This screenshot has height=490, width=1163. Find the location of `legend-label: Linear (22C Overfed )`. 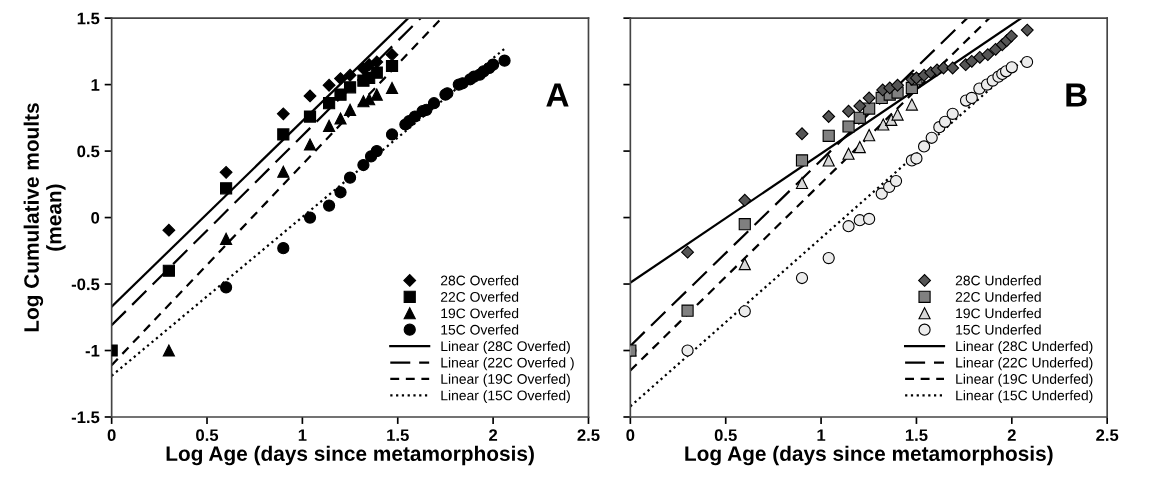

legend-label: Linear (22C Overfed ) is located at coordinates (507, 364).